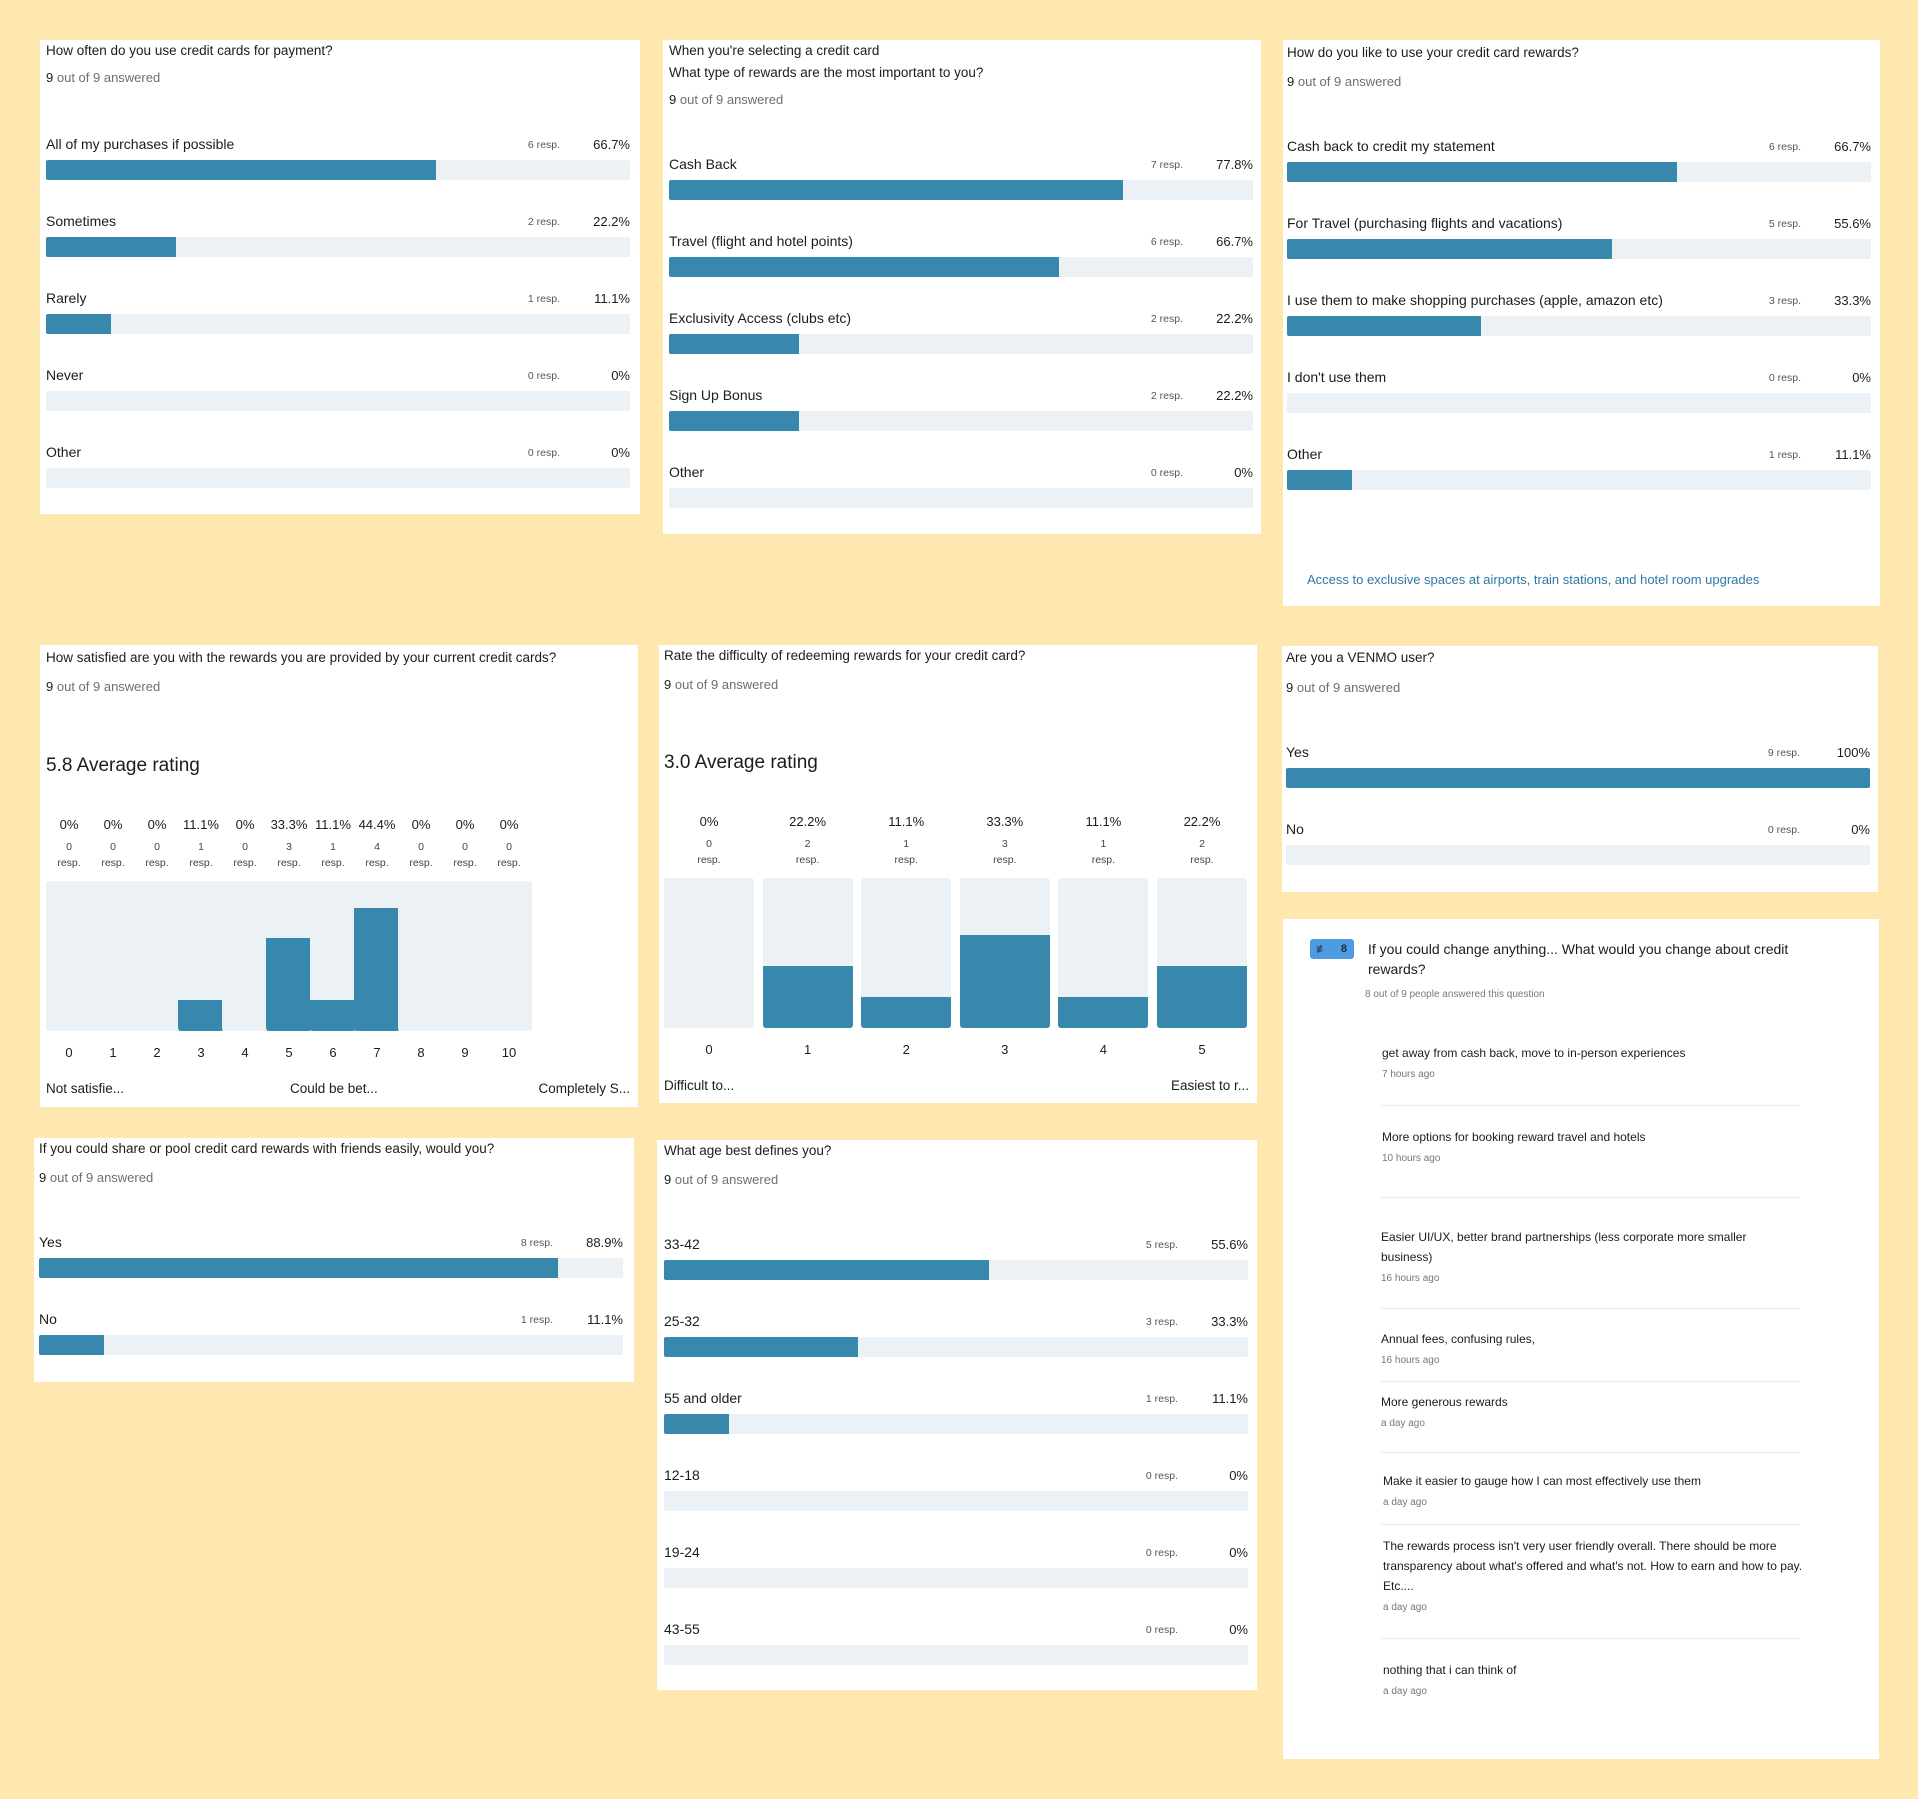 This screenshot has width=1918, height=1799. Describe the element at coordinates (1005, 821) in the screenshot. I see `column-percent: 33.3%` at that location.